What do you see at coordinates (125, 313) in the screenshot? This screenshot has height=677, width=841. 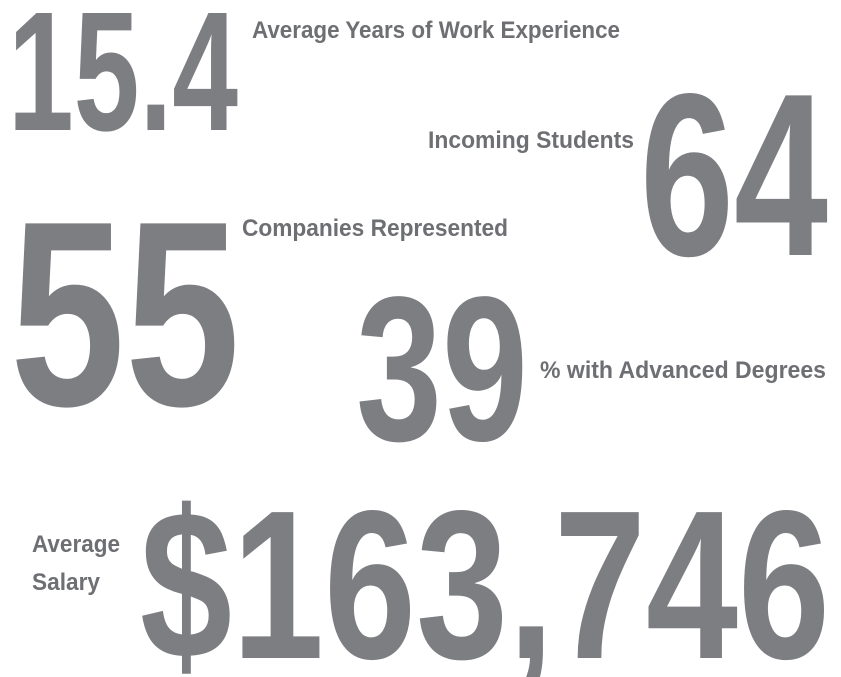 I see `stat-value: 55` at bounding box center [125, 313].